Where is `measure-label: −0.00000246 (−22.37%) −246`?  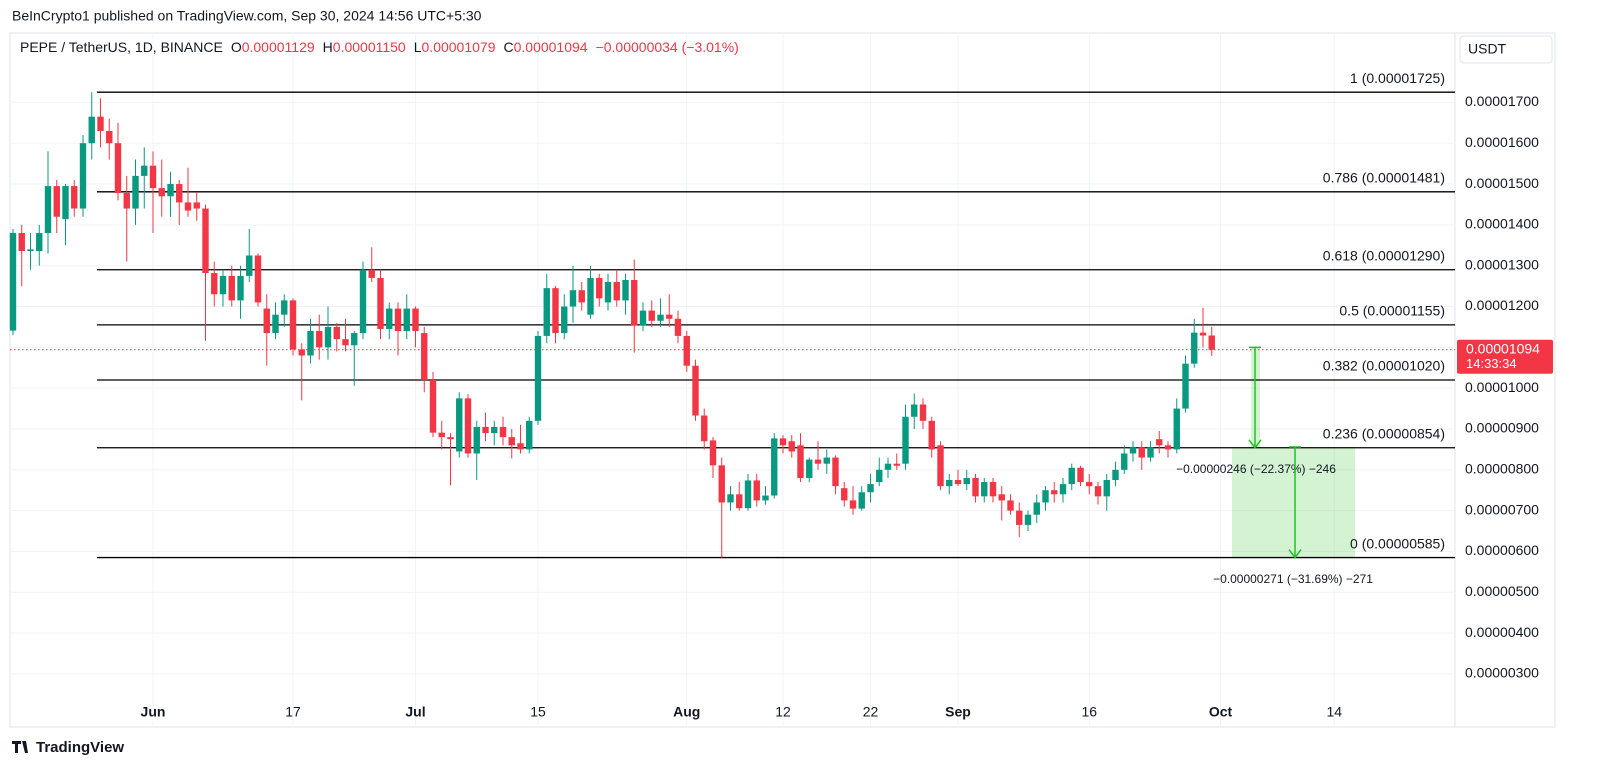
measure-label: −0.00000246 (−22.37%) −246 is located at coordinates (1256, 469).